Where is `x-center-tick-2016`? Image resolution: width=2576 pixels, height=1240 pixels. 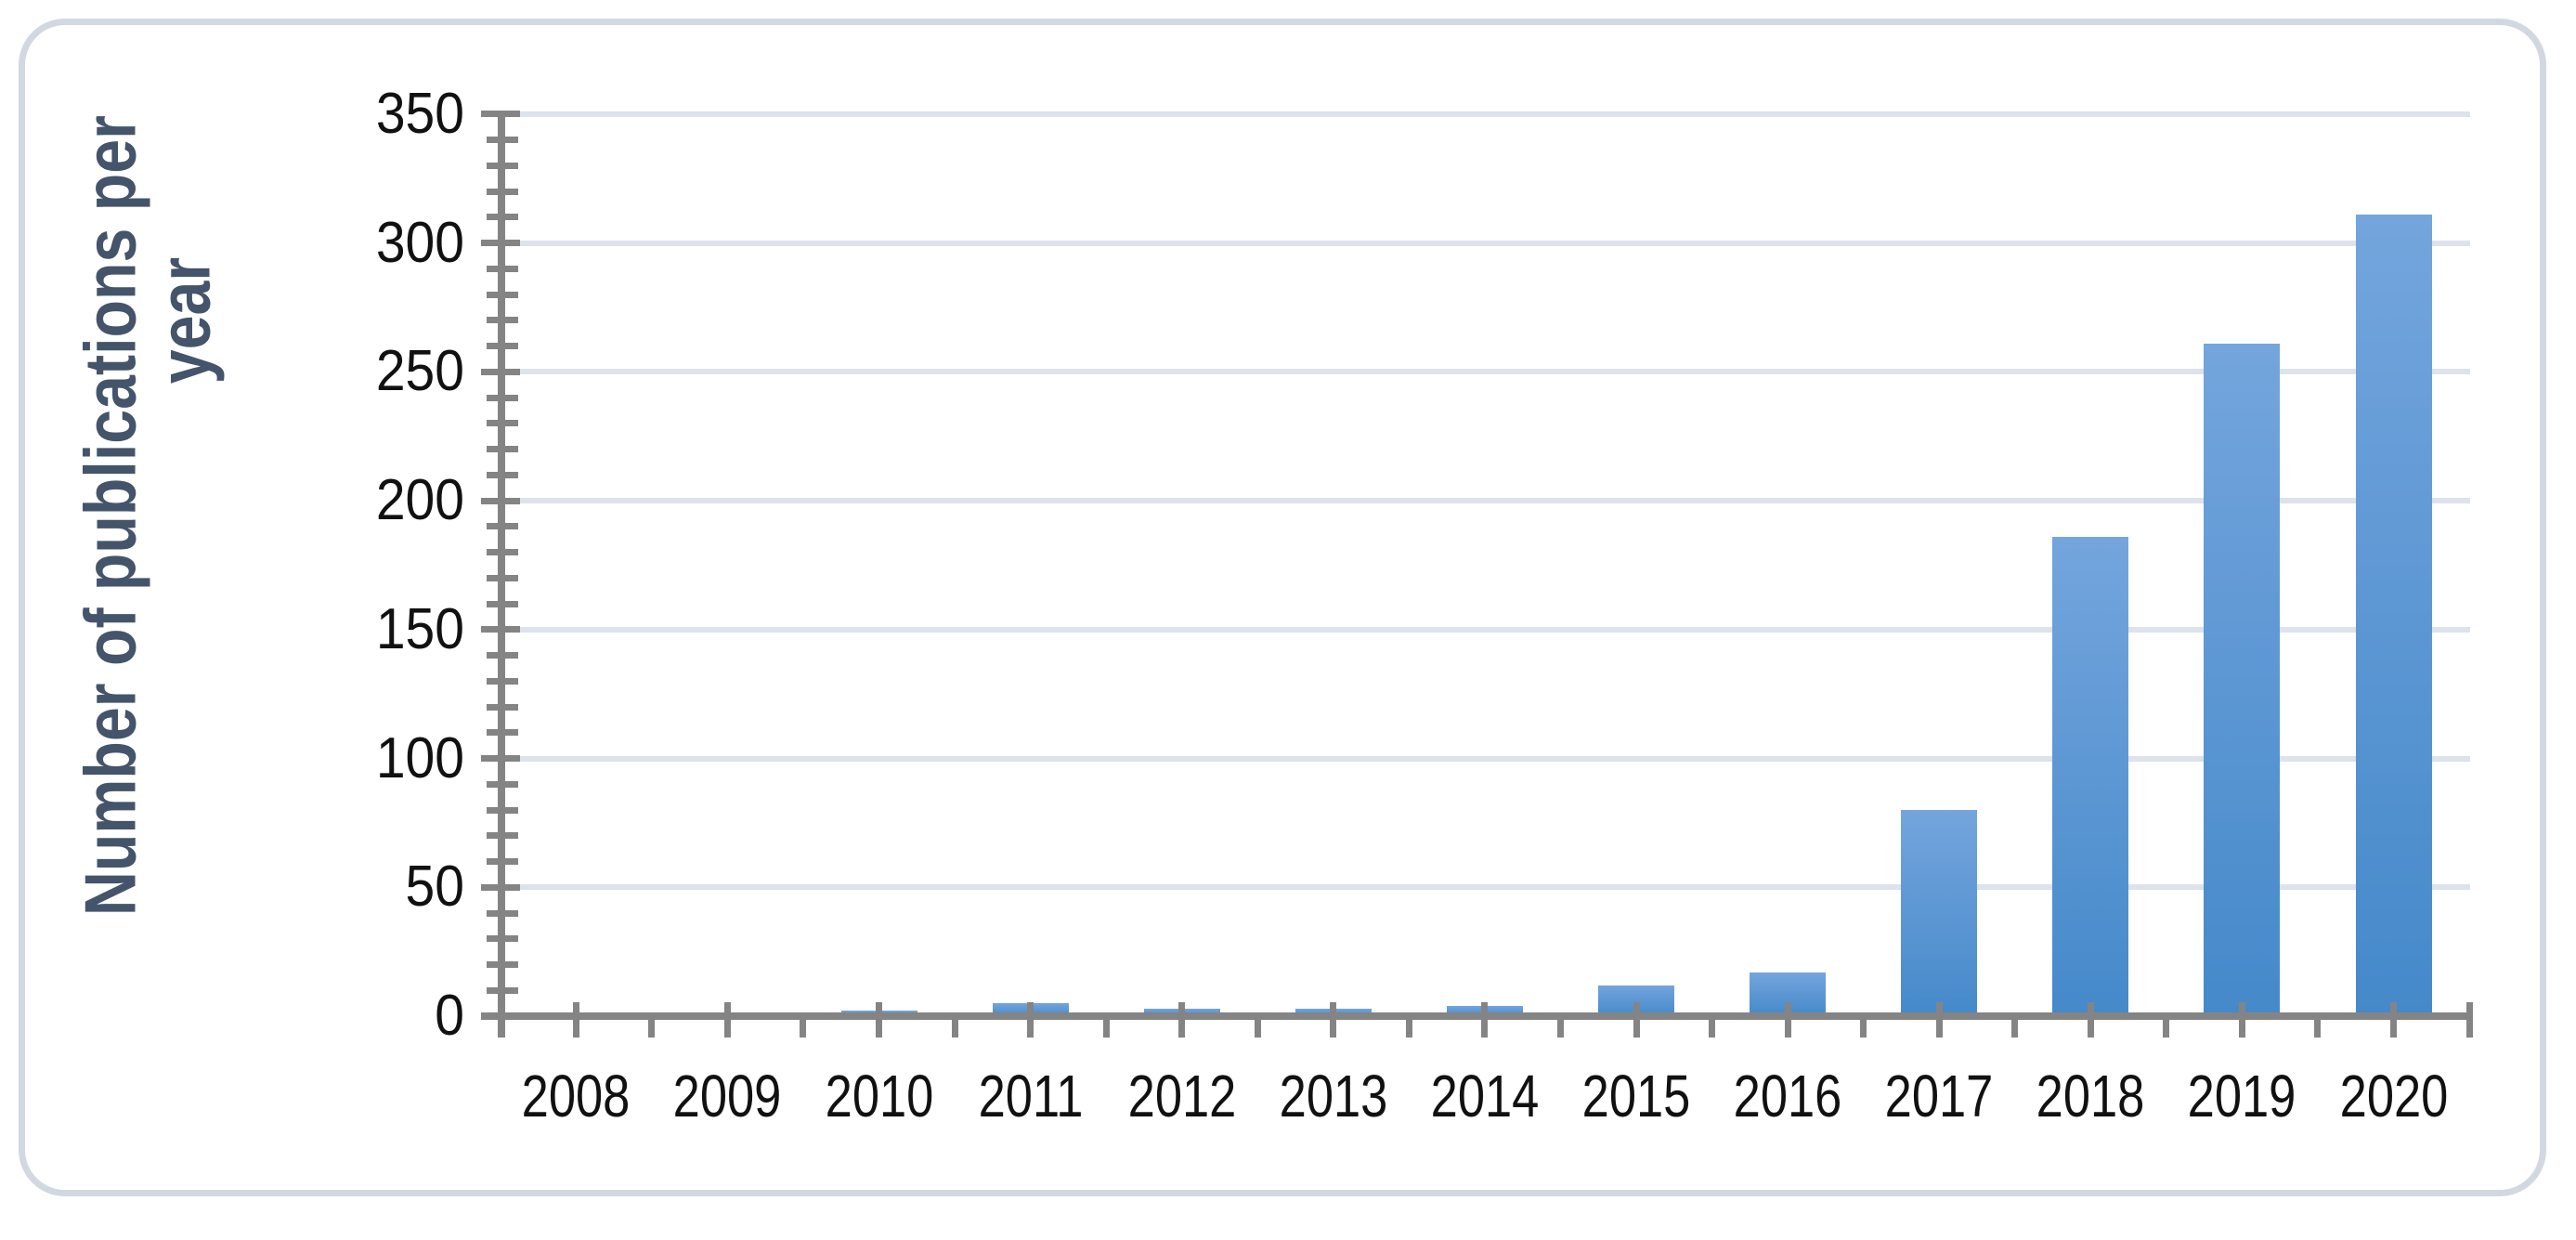
x-center-tick-2016 is located at coordinates (1787, 1020).